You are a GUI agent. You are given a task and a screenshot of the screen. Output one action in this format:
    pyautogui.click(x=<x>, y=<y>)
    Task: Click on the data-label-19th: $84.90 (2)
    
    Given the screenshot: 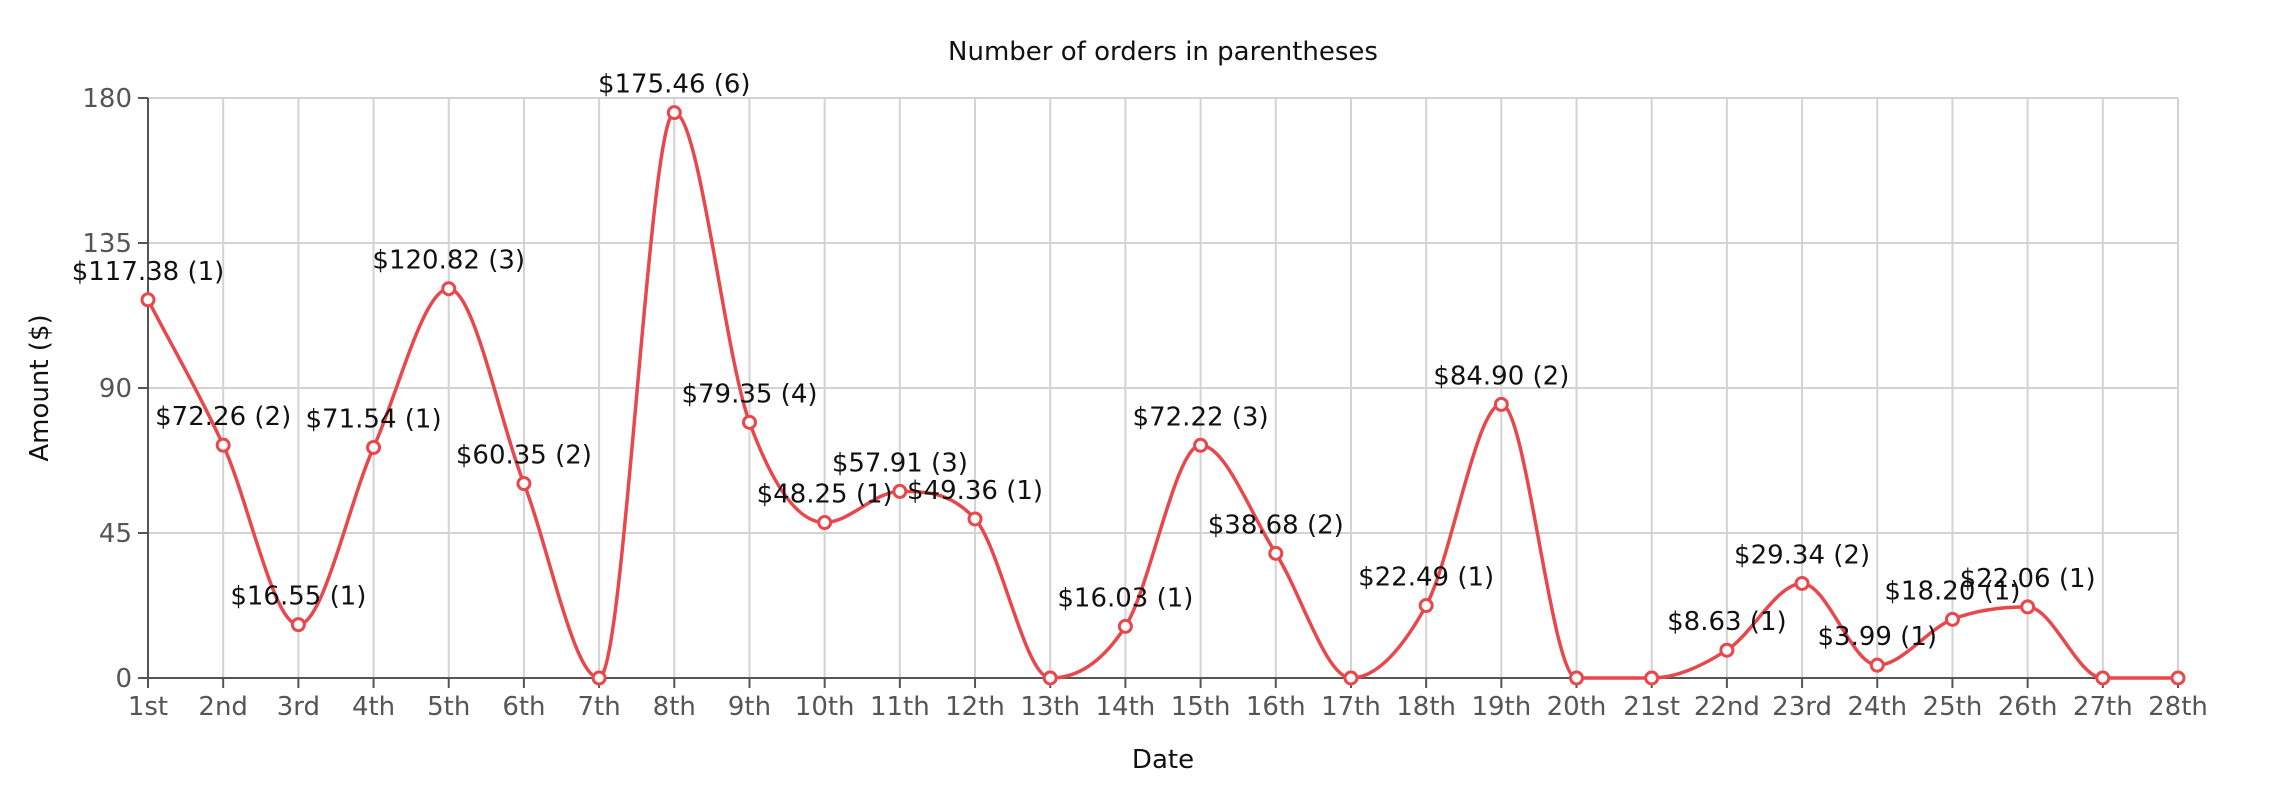 What is the action you would take?
    pyautogui.click(x=1501, y=376)
    